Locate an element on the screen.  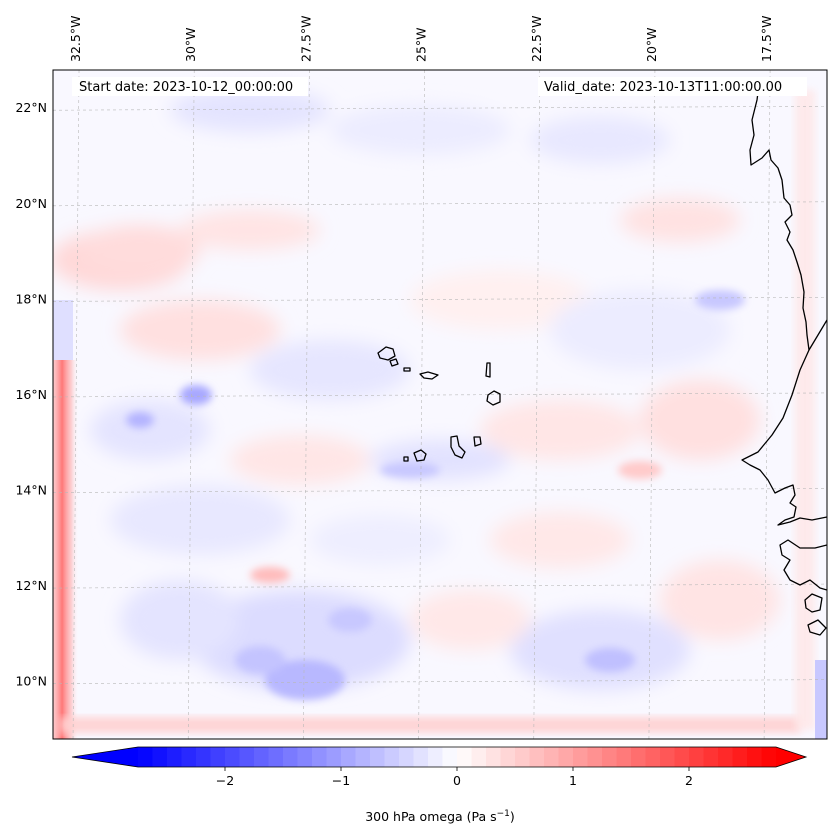
coastline-gambia-guinea is located at coordinates (803, 565).